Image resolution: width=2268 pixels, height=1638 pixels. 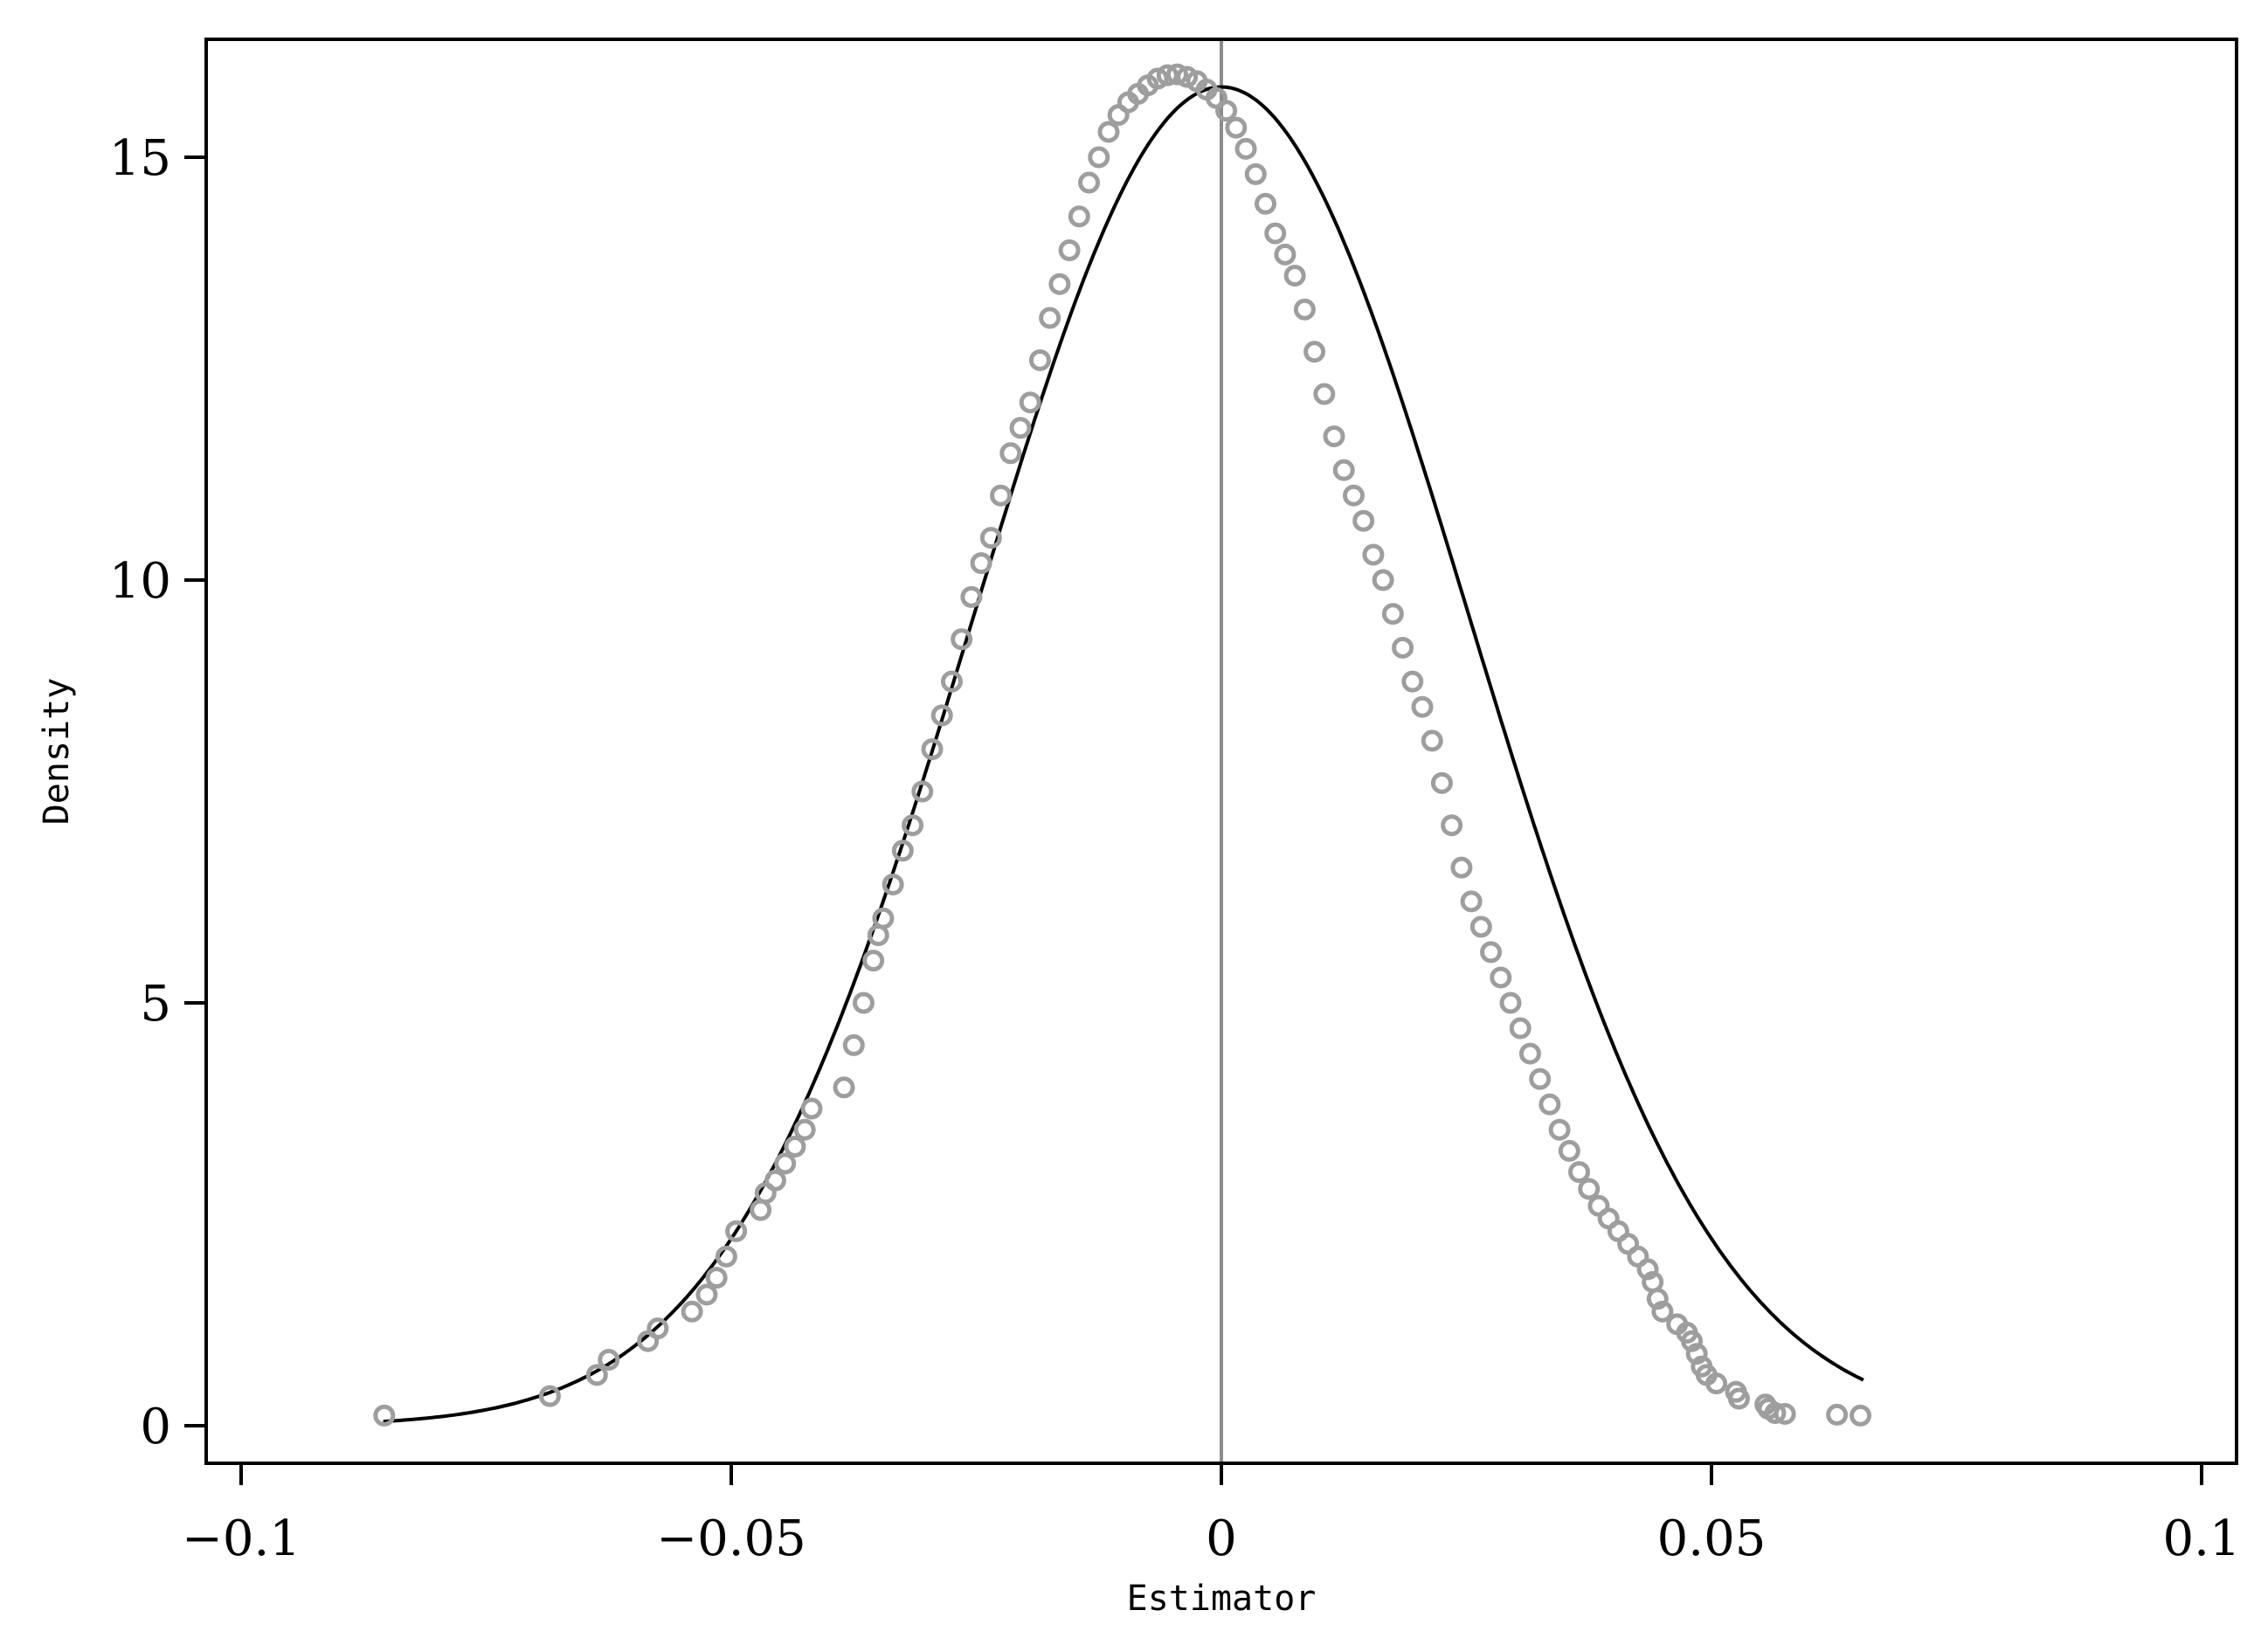 I want to click on x-tick-label: 0.05, so click(x=1712, y=1538).